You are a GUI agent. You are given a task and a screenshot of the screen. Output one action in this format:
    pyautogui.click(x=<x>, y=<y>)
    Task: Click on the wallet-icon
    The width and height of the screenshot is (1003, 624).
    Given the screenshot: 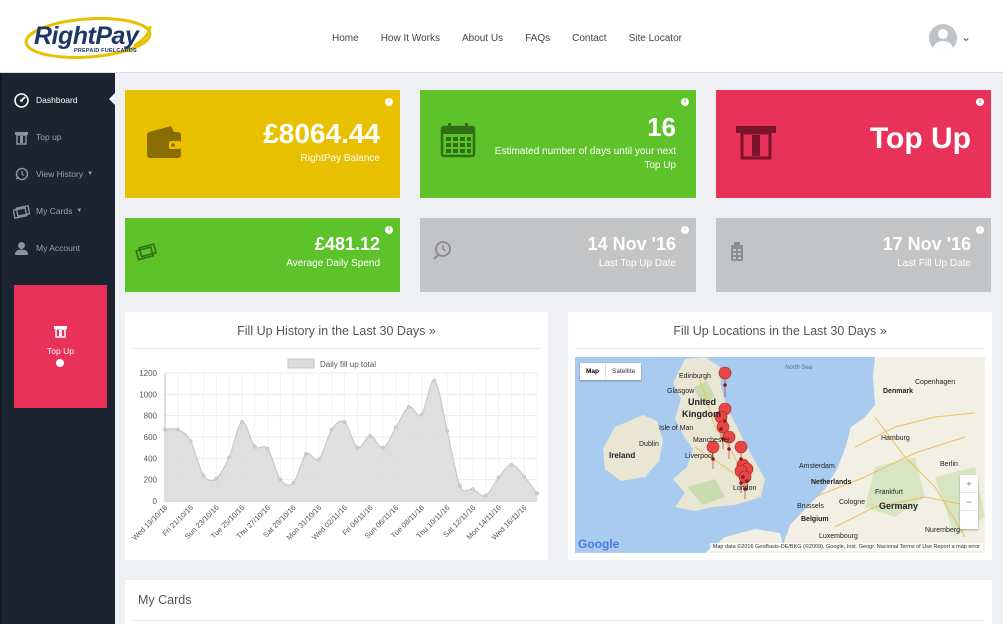 What is the action you would take?
    pyautogui.click(x=164, y=142)
    